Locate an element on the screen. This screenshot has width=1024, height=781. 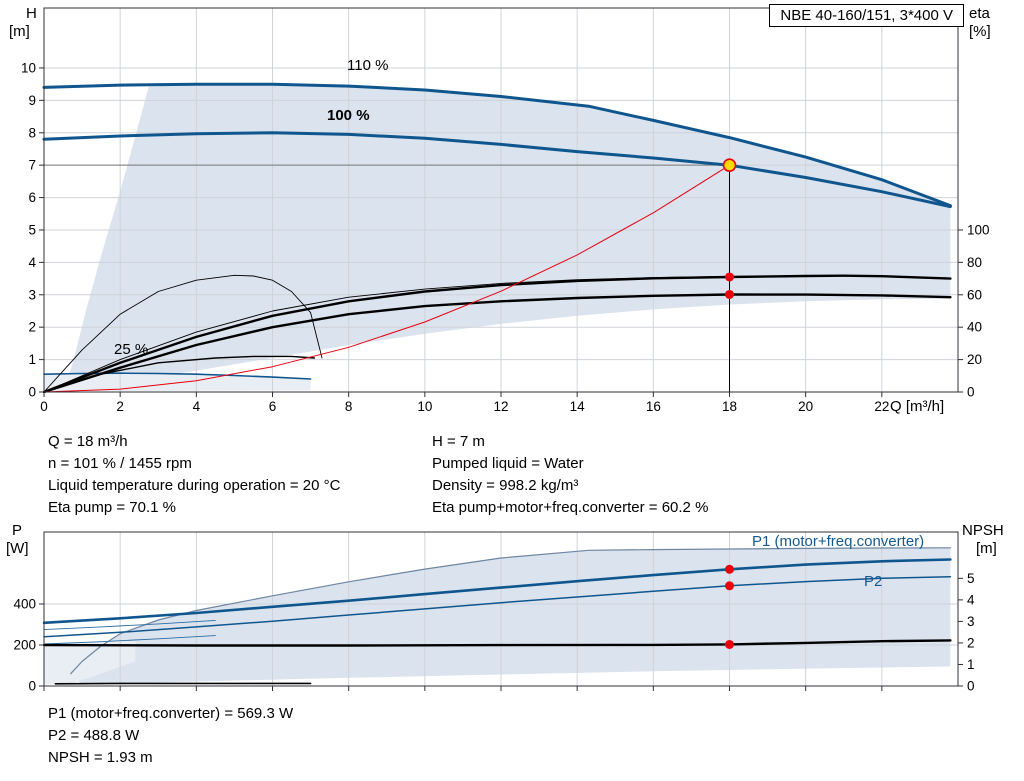
svg-text: 80 is located at coordinates (974, 262).